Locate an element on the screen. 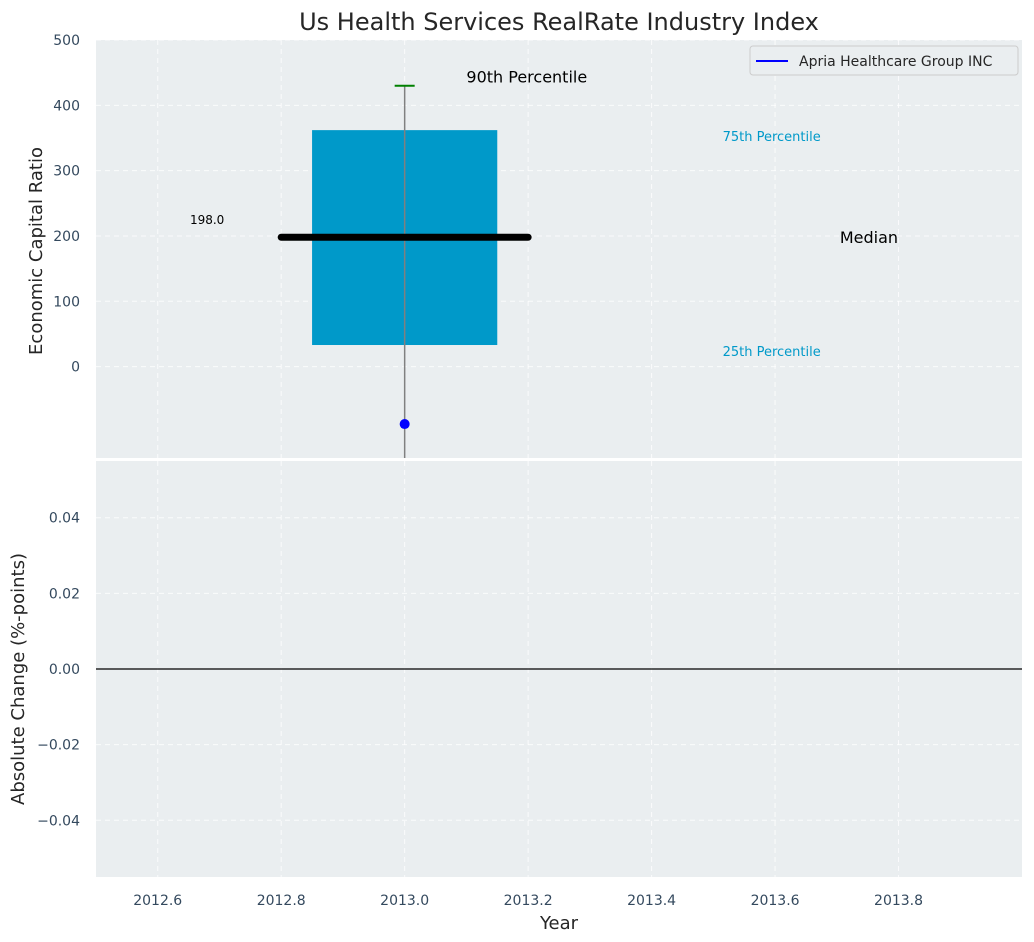 This screenshot has width=1034, height=942. legend-box is located at coordinates (884, 60).